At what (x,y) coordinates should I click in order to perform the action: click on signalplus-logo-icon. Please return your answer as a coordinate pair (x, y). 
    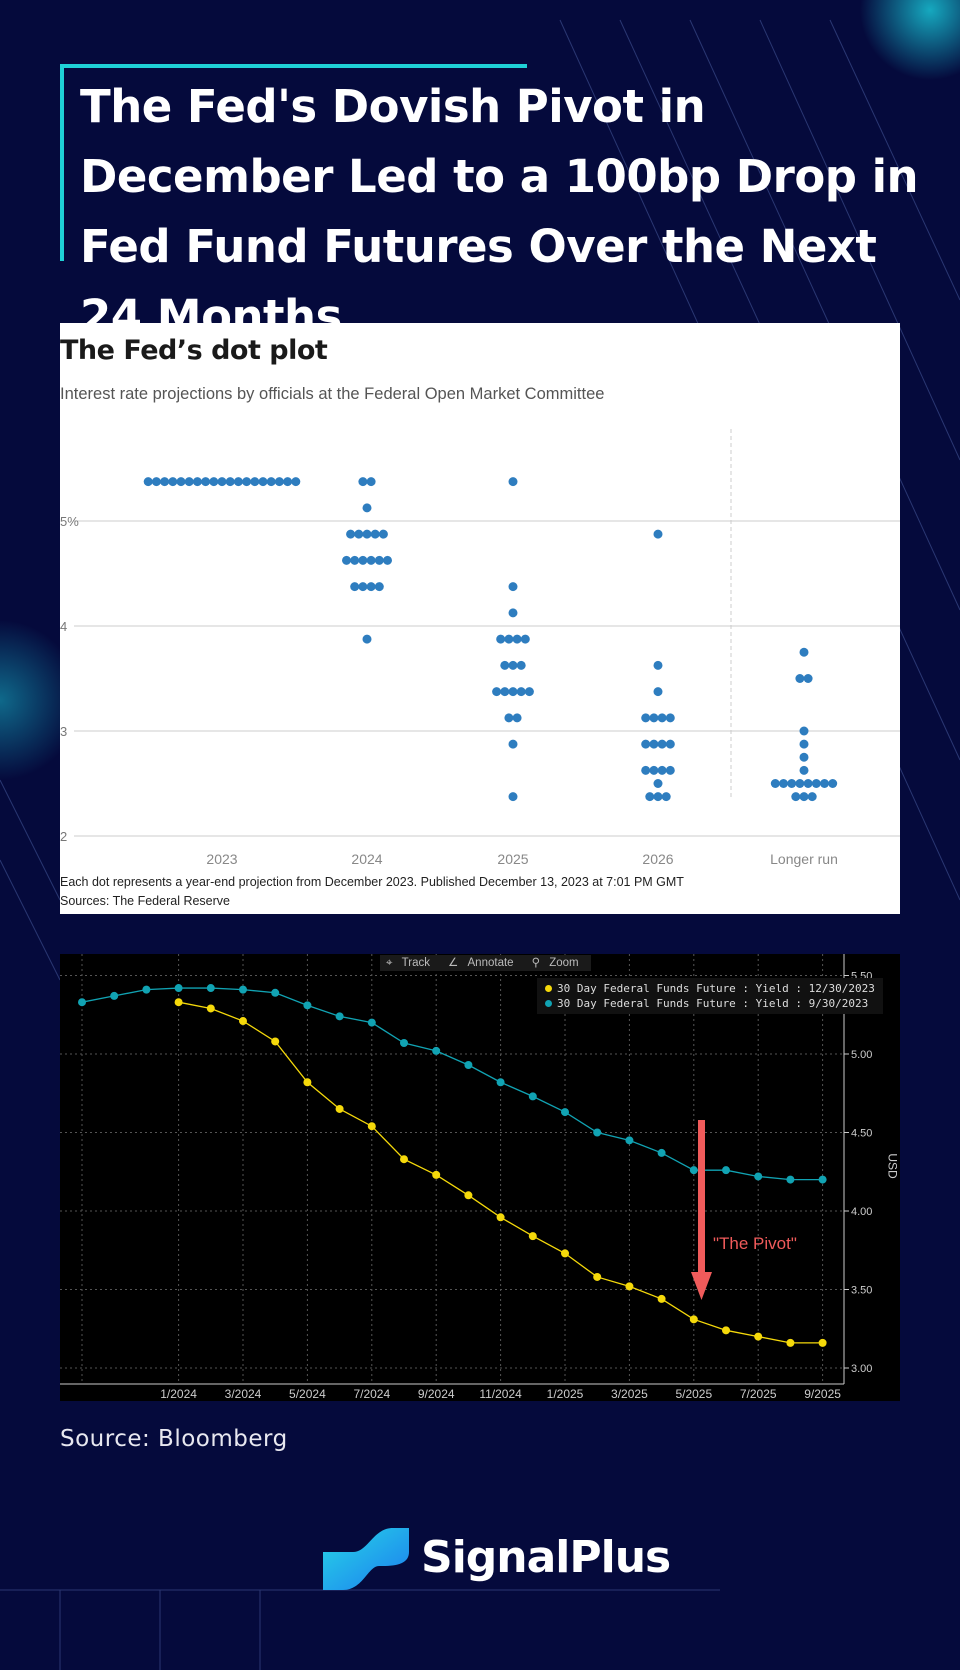
    Looking at the image, I should click on (366, 1559).